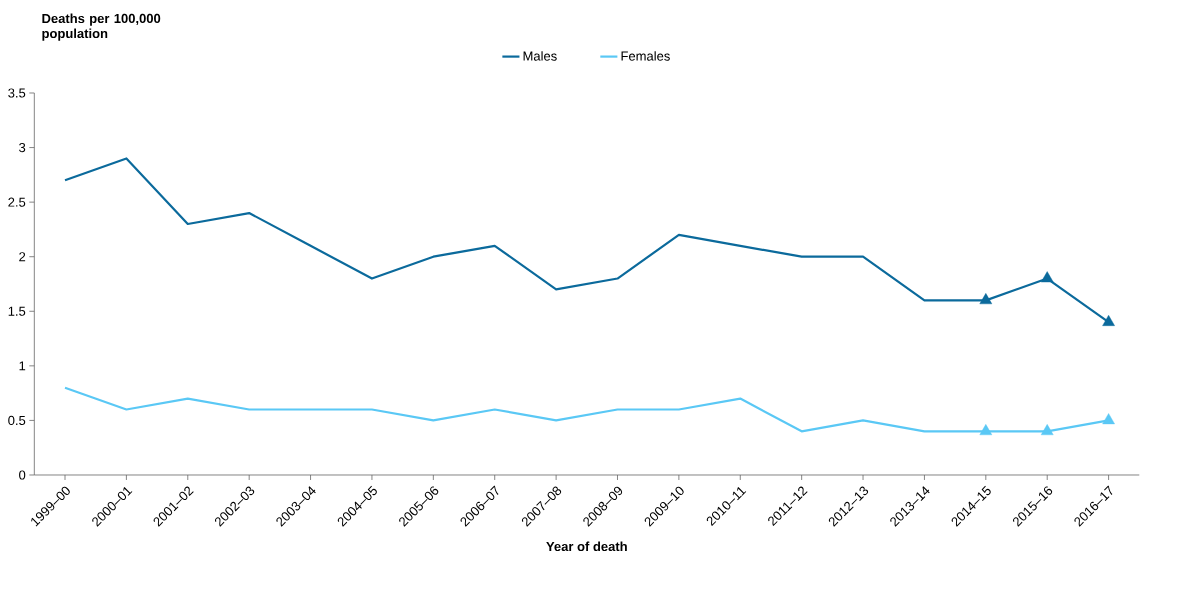  Describe the element at coordinates (17, 202) in the screenshot. I see `y-tick-label: 2.5` at that location.